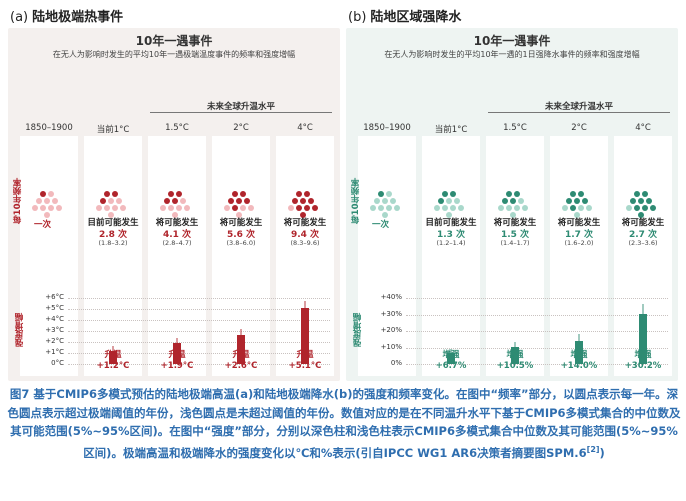 The width and height of the screenshot is (686, 501). What do you see at coordinates (113, 235) in the screenshot?
I see `frequency-count: 2.8 次` at bounding box center [113, 235].